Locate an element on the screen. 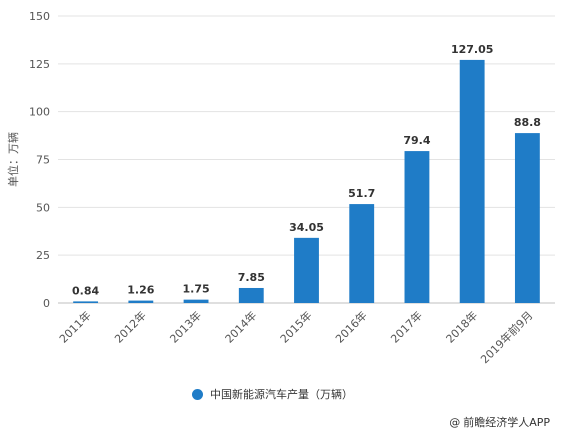 The image size is (562, 431). source-credit: @ 前瞻经济学人APP is located at coordinates (499, 422).